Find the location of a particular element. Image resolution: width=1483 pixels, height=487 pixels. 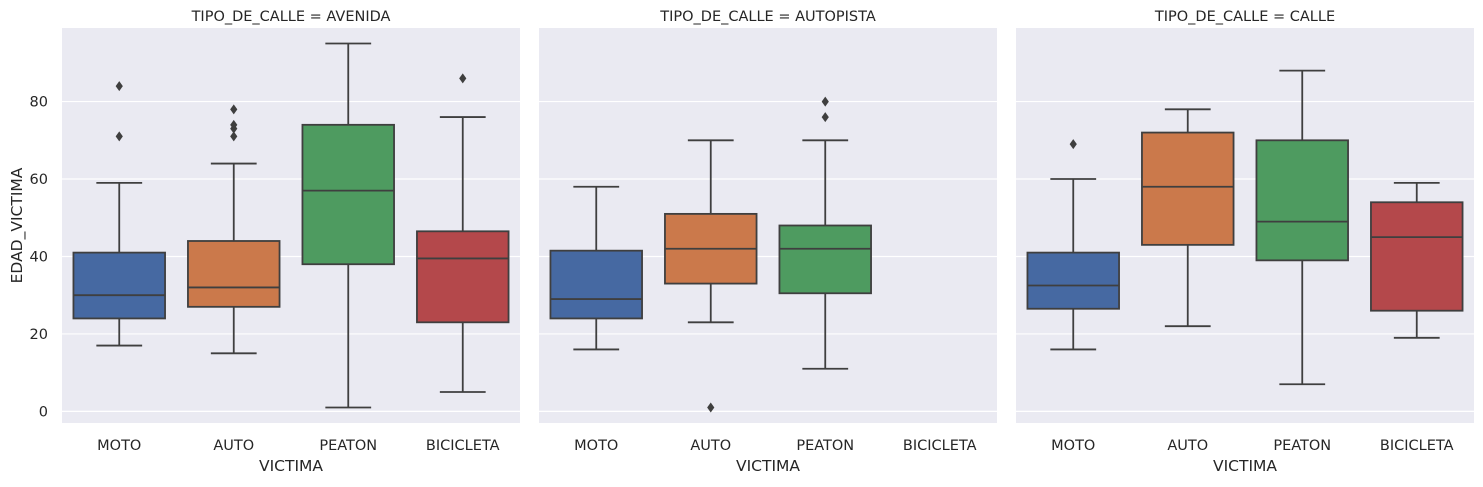

y-tick-label: 40 is located at coordinates (39, 257).